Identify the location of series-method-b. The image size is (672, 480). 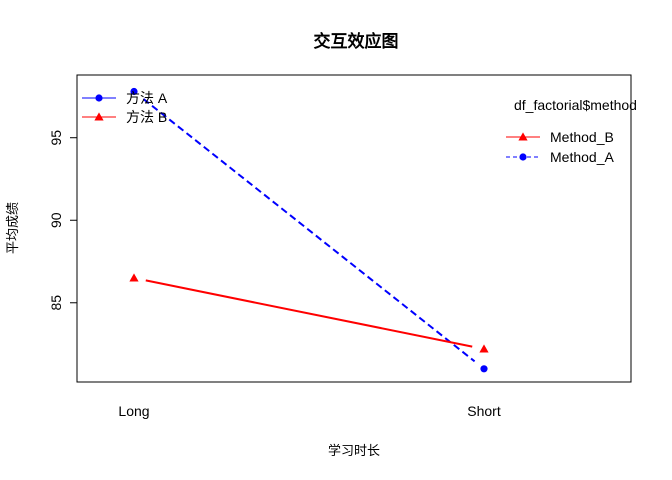
(309, 313).